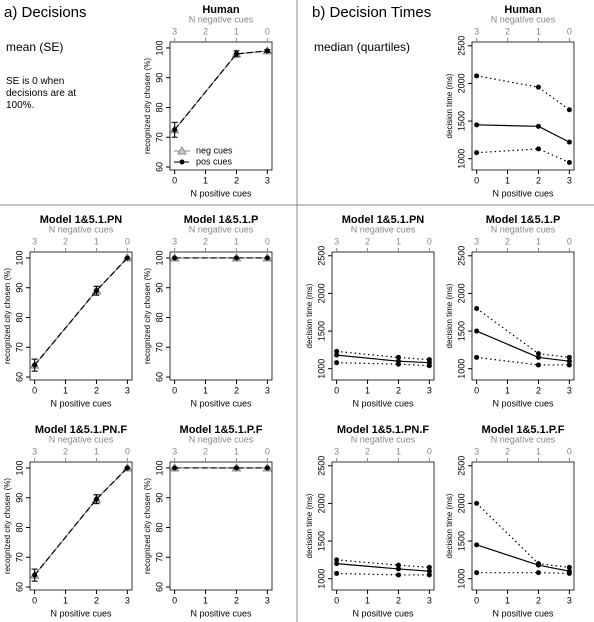  I want to click on y-tick-label: 1500, so click(461, 121).